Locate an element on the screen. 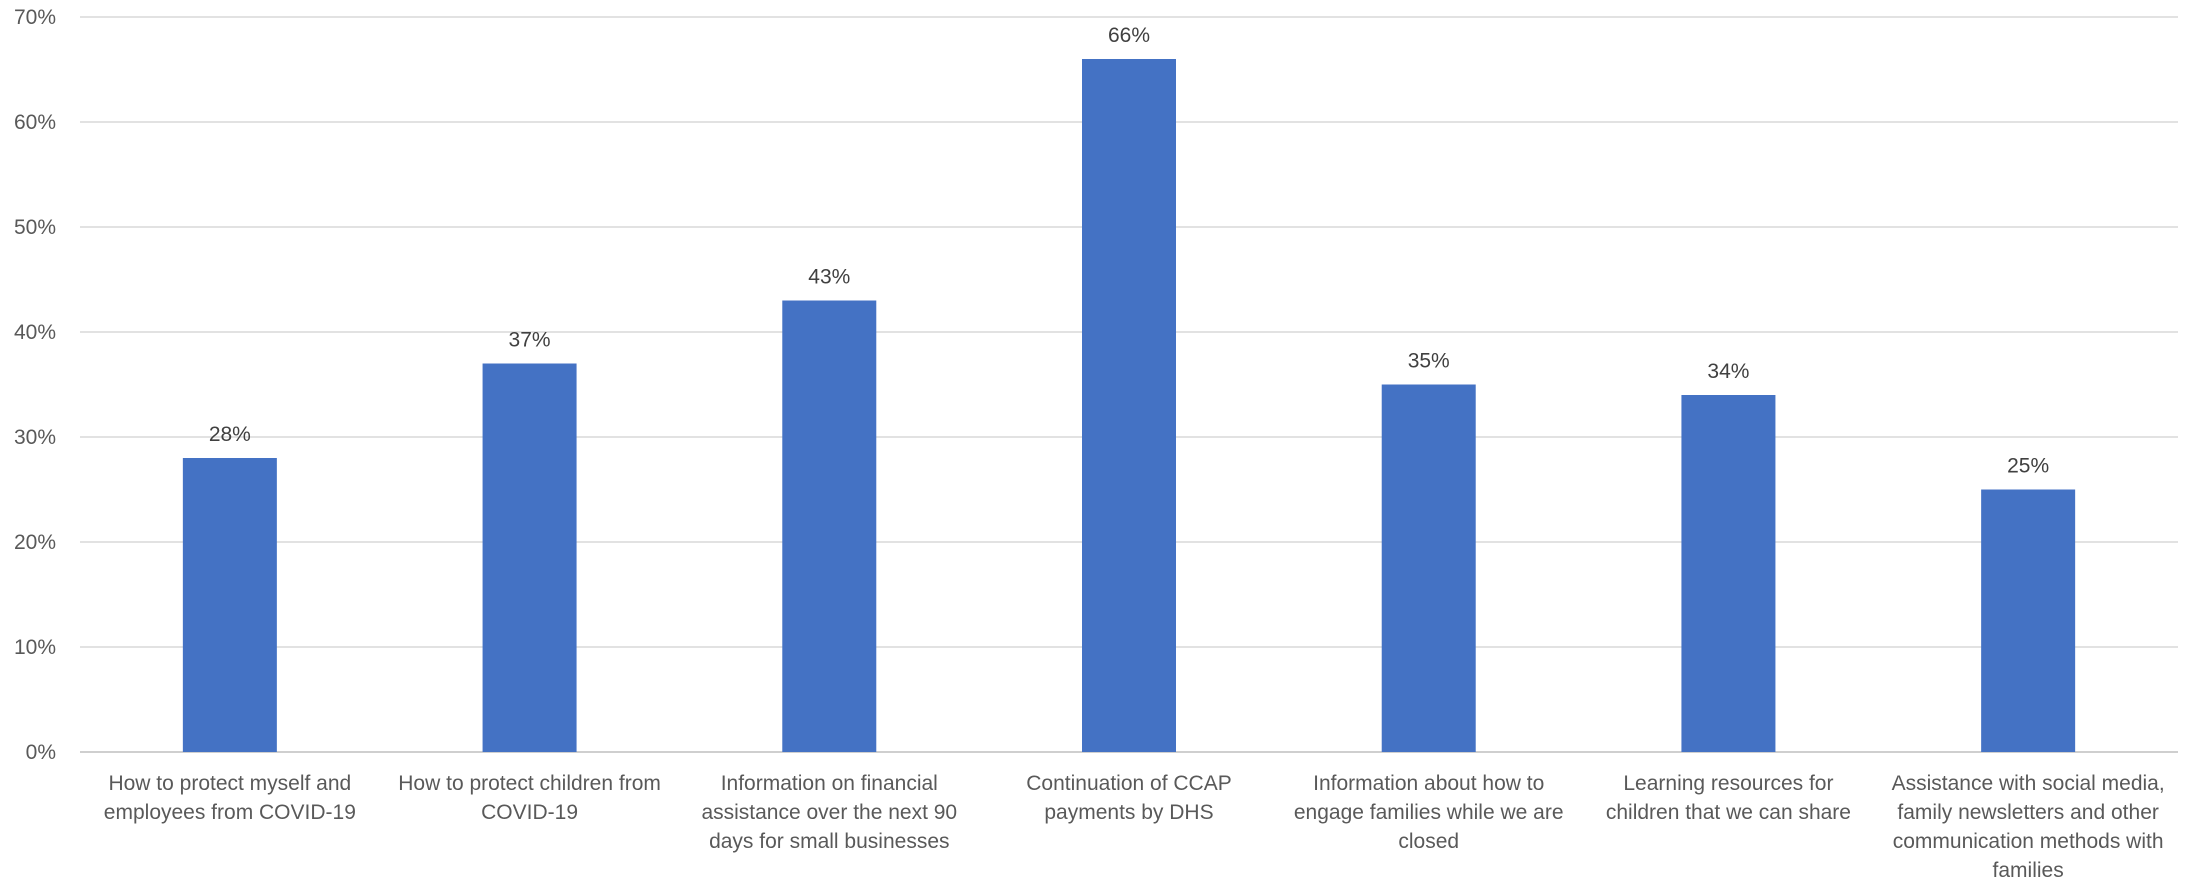 This screenshot has height=881, width=2190. y-tick-label: 20% is located at coordinates (35, 542).